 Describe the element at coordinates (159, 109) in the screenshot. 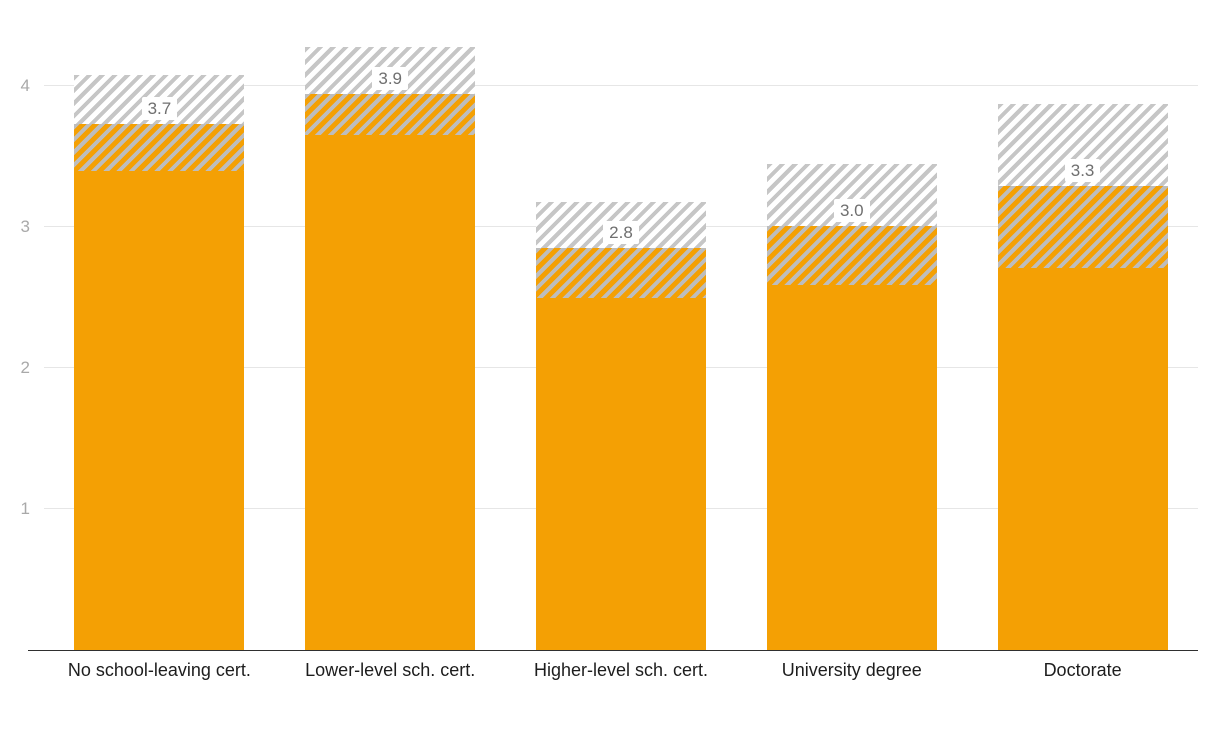

I see `value-label: 3.7` at that location.